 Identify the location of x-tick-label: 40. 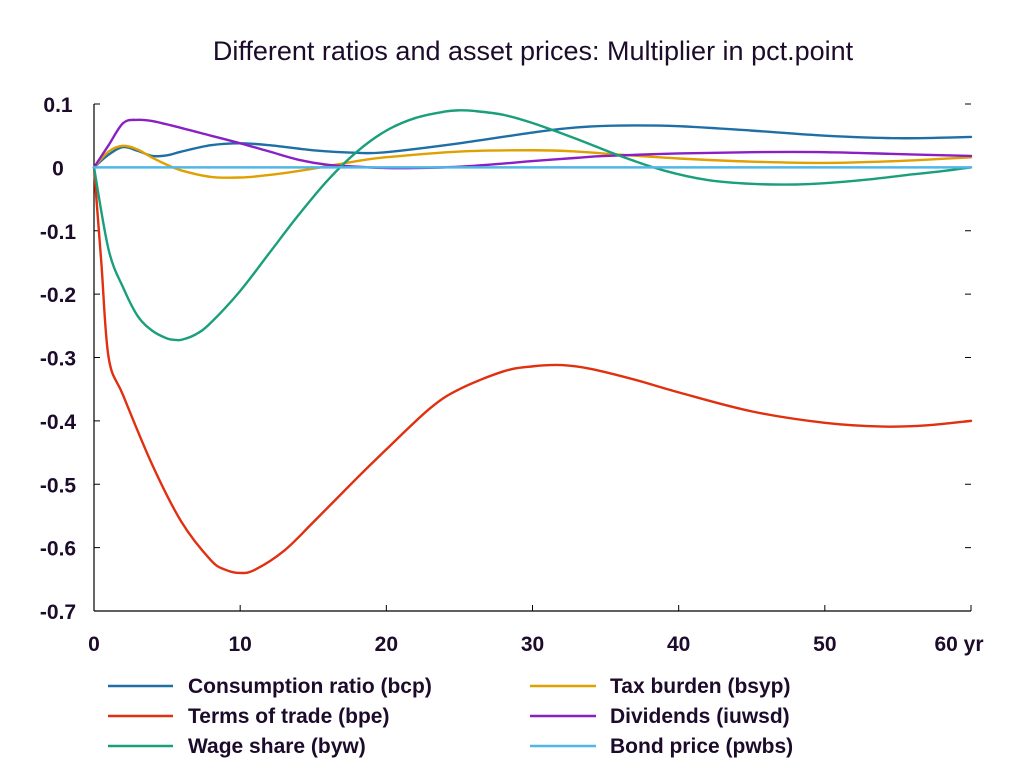
(678, 644).